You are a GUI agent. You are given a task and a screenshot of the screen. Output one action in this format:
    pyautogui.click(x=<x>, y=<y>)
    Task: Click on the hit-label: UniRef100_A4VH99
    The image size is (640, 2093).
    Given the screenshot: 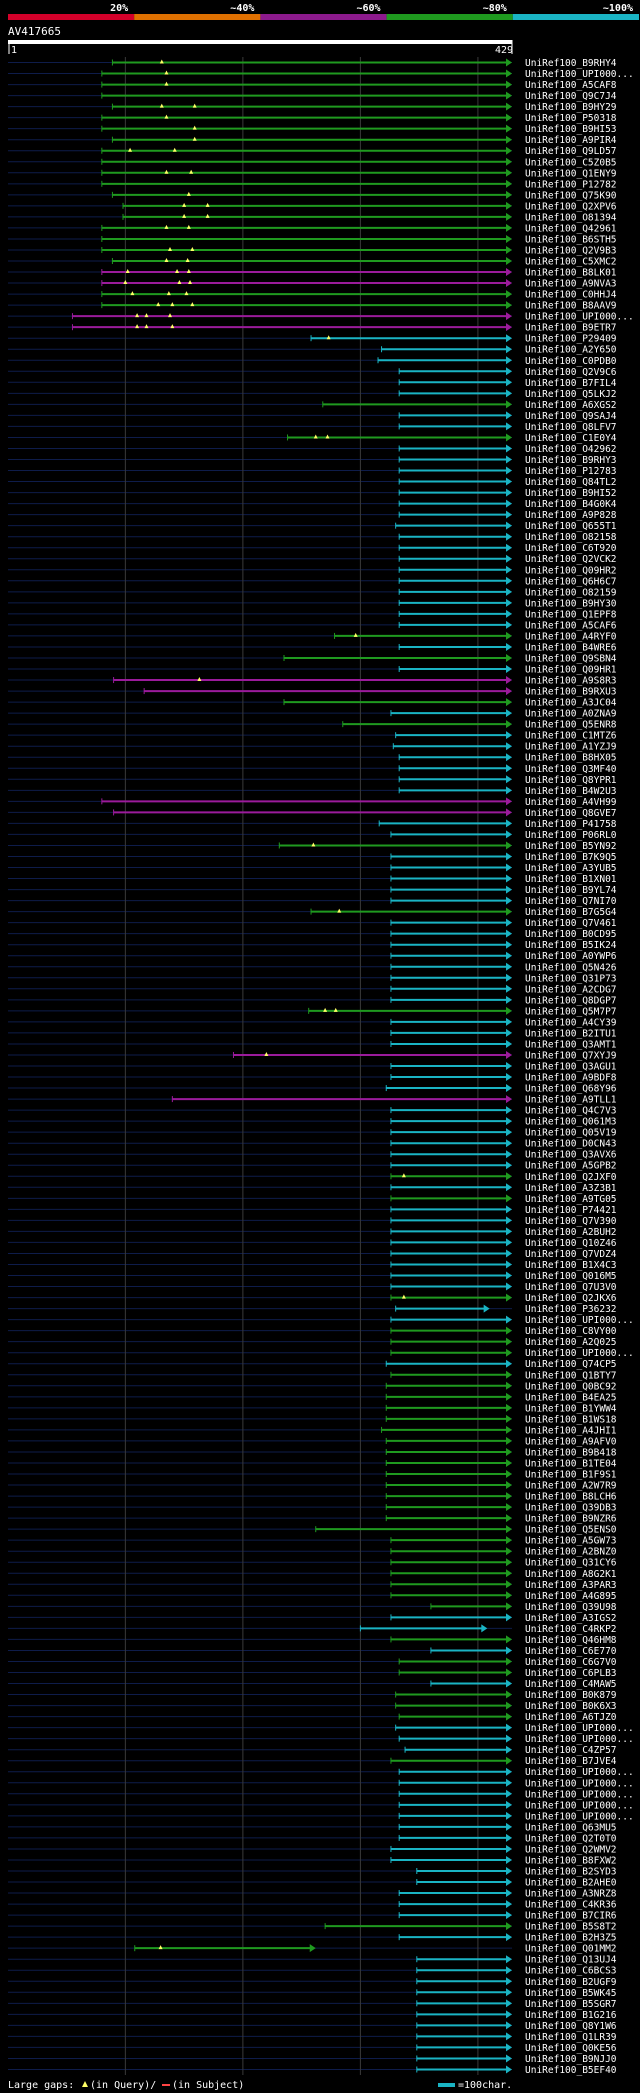 What is the action you would take?
    pyautogui.click(x=571, y=802)
    